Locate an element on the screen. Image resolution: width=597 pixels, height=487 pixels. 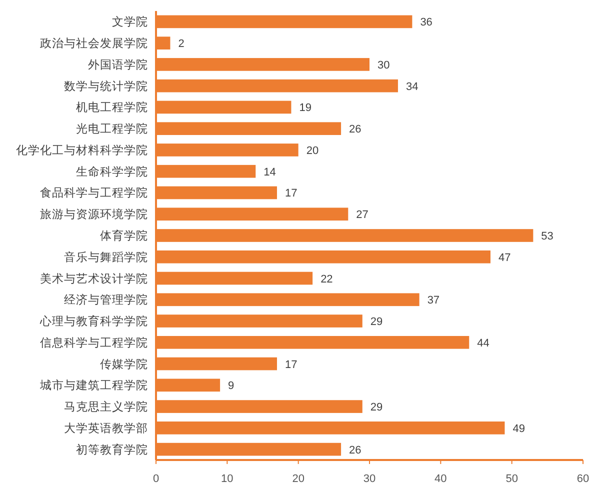
data-label: 9 is located at coordinates (231, 386).